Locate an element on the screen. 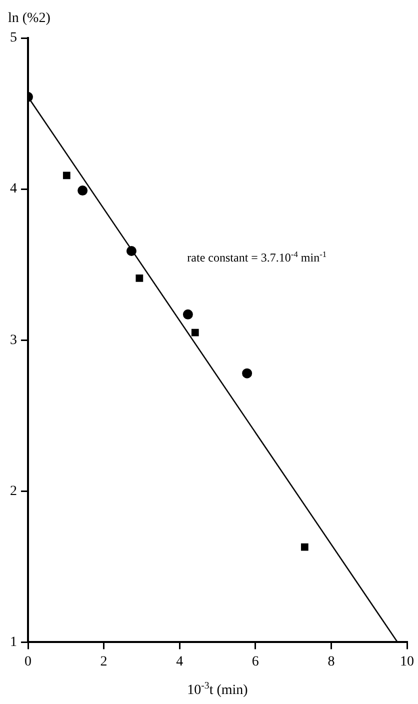 The height and width of the screenshot is (704, 418). x-tick-label: 6 is located at coordinates (255, 662).